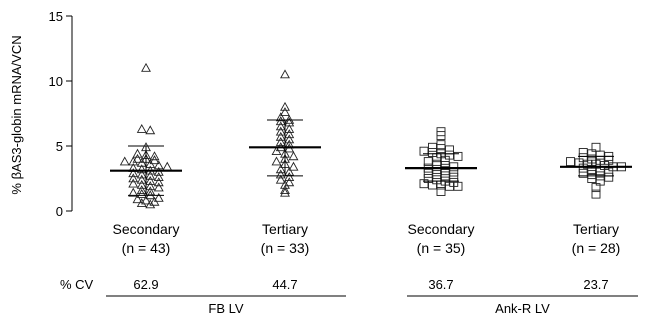 The width and height of the screenshot is (665, 320). I want to click on y-ticks: 0 5 10 15, so click(60, 114).